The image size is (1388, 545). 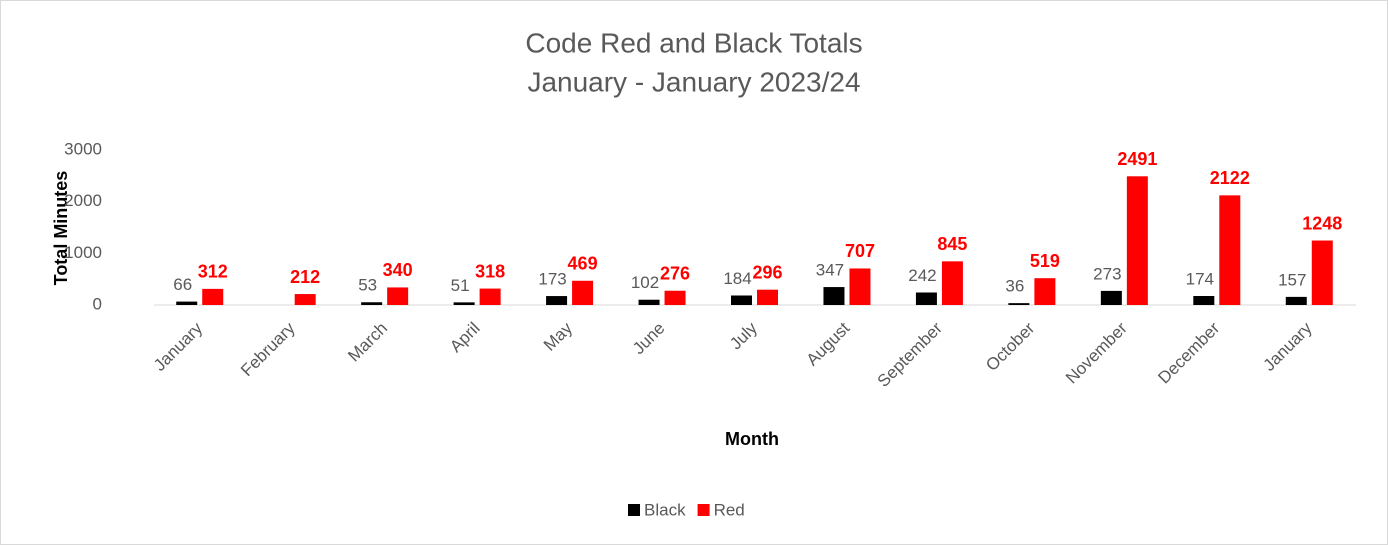 I want to click on legend-label: Red, so click(x=729, y=509).